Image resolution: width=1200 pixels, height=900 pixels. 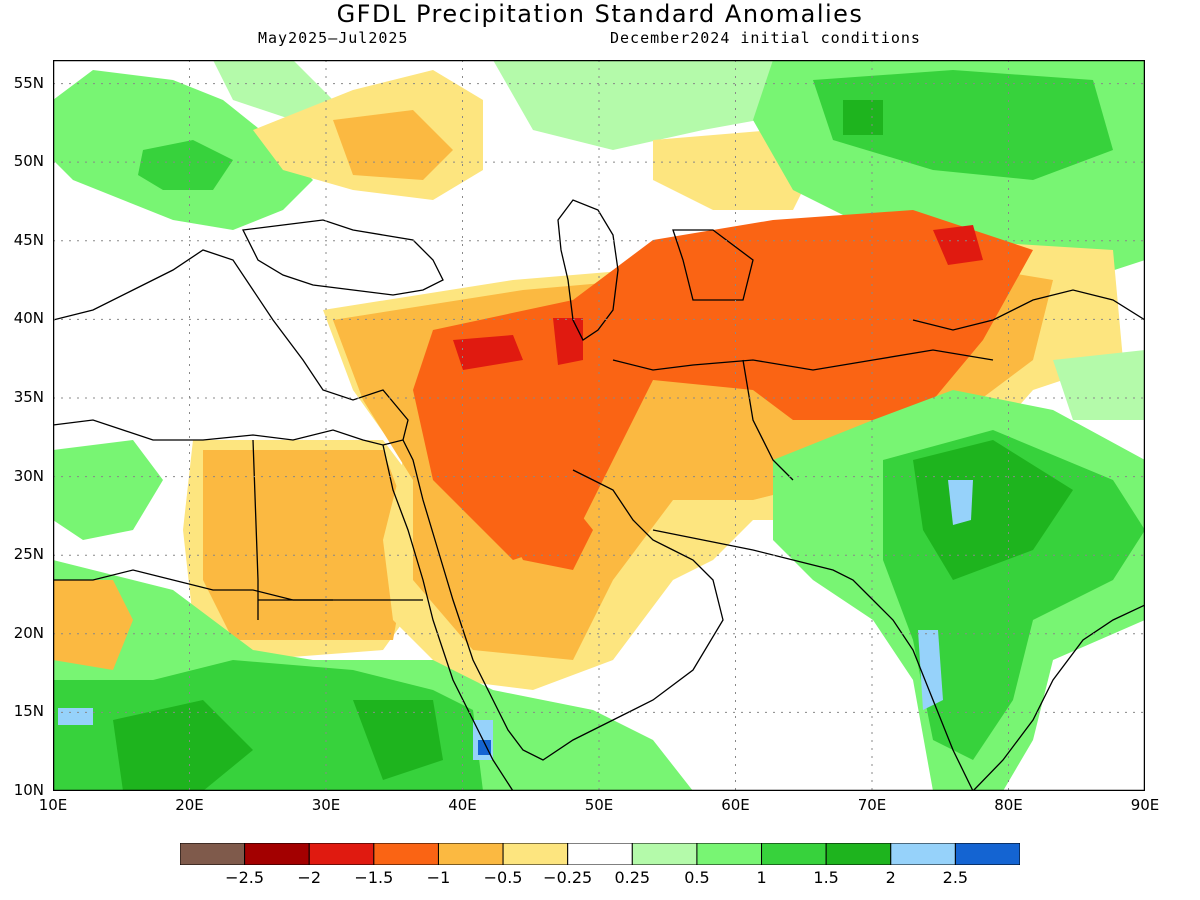 What do you see at coordinates (735, 805) in the screenshot?
I see `longitude-label: 60E` at bounding box center [735, 805].